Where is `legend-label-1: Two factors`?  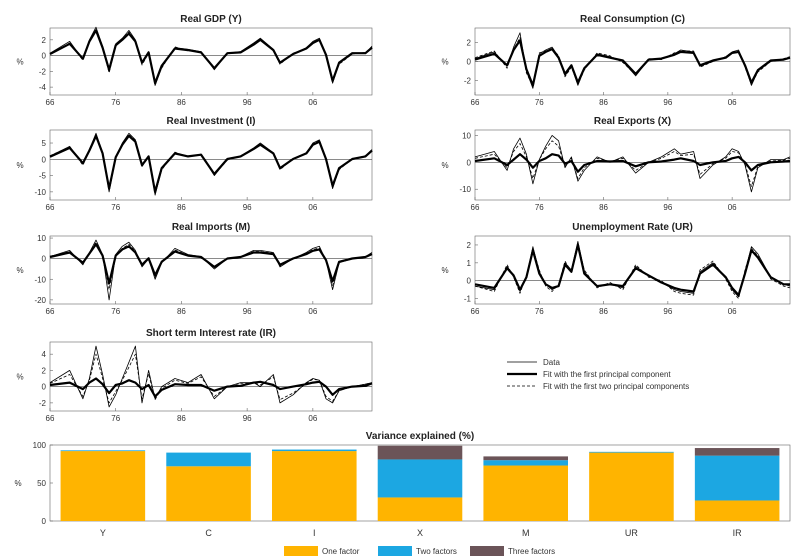
legend-label-1: Two factors is located at coordinates (436, 551).